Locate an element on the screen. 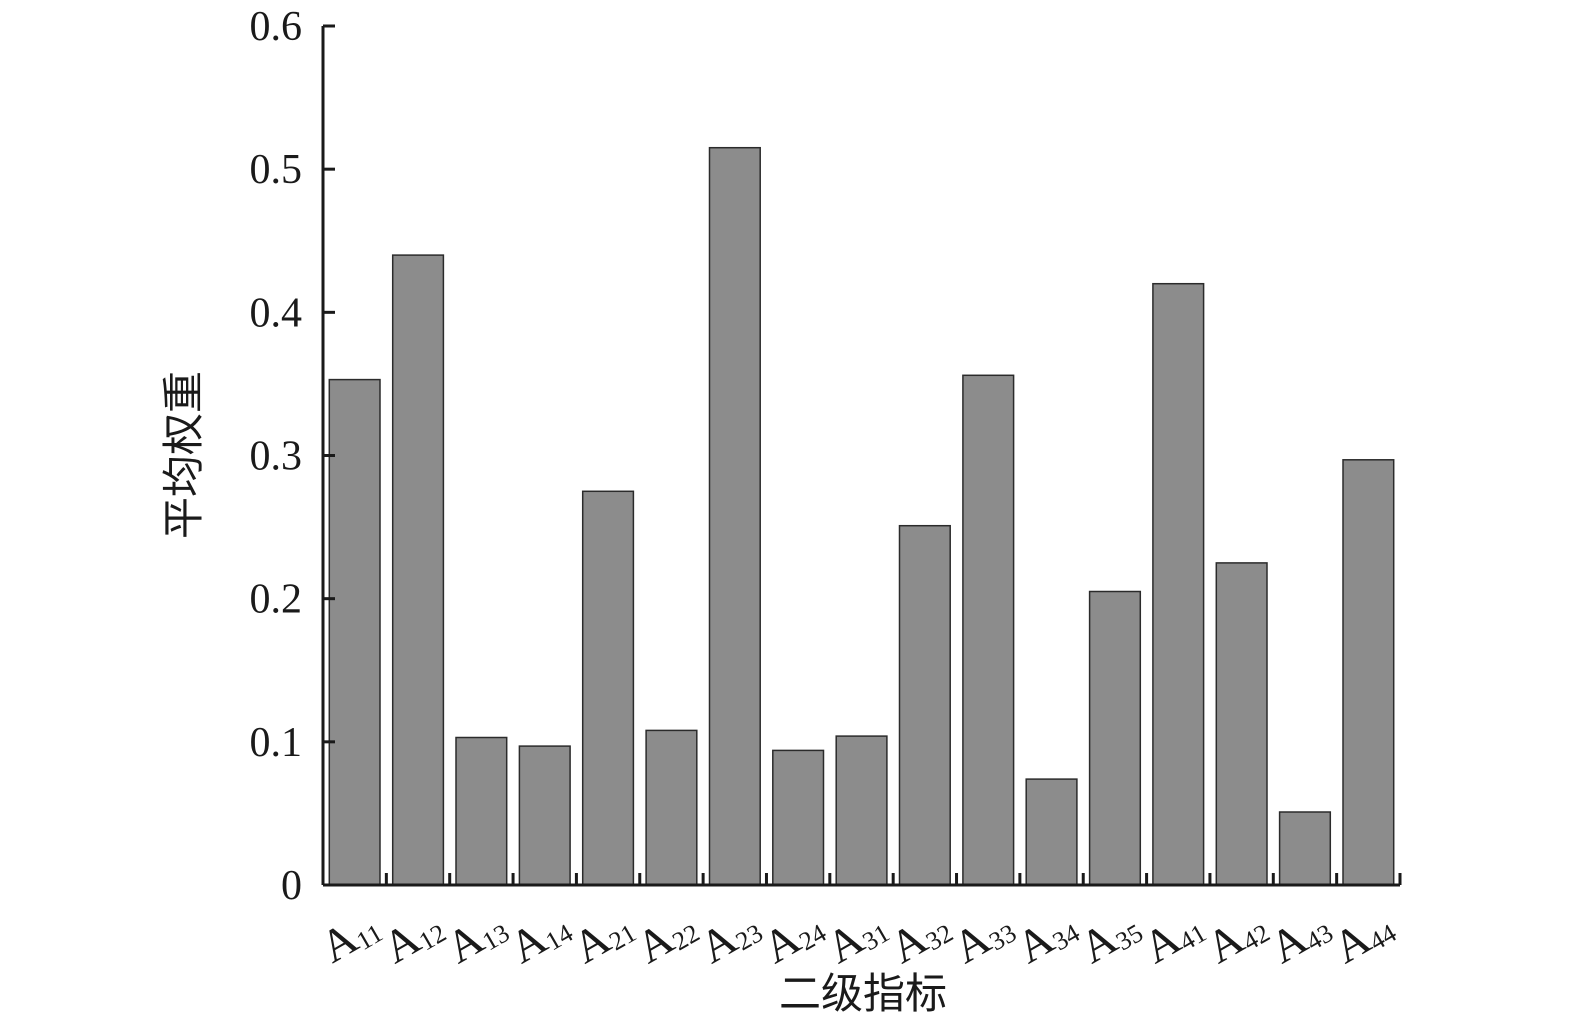 The width and height of the screenshot is (1575, 1028). x-tick-label: A23 is located at coordinates (729, 936).